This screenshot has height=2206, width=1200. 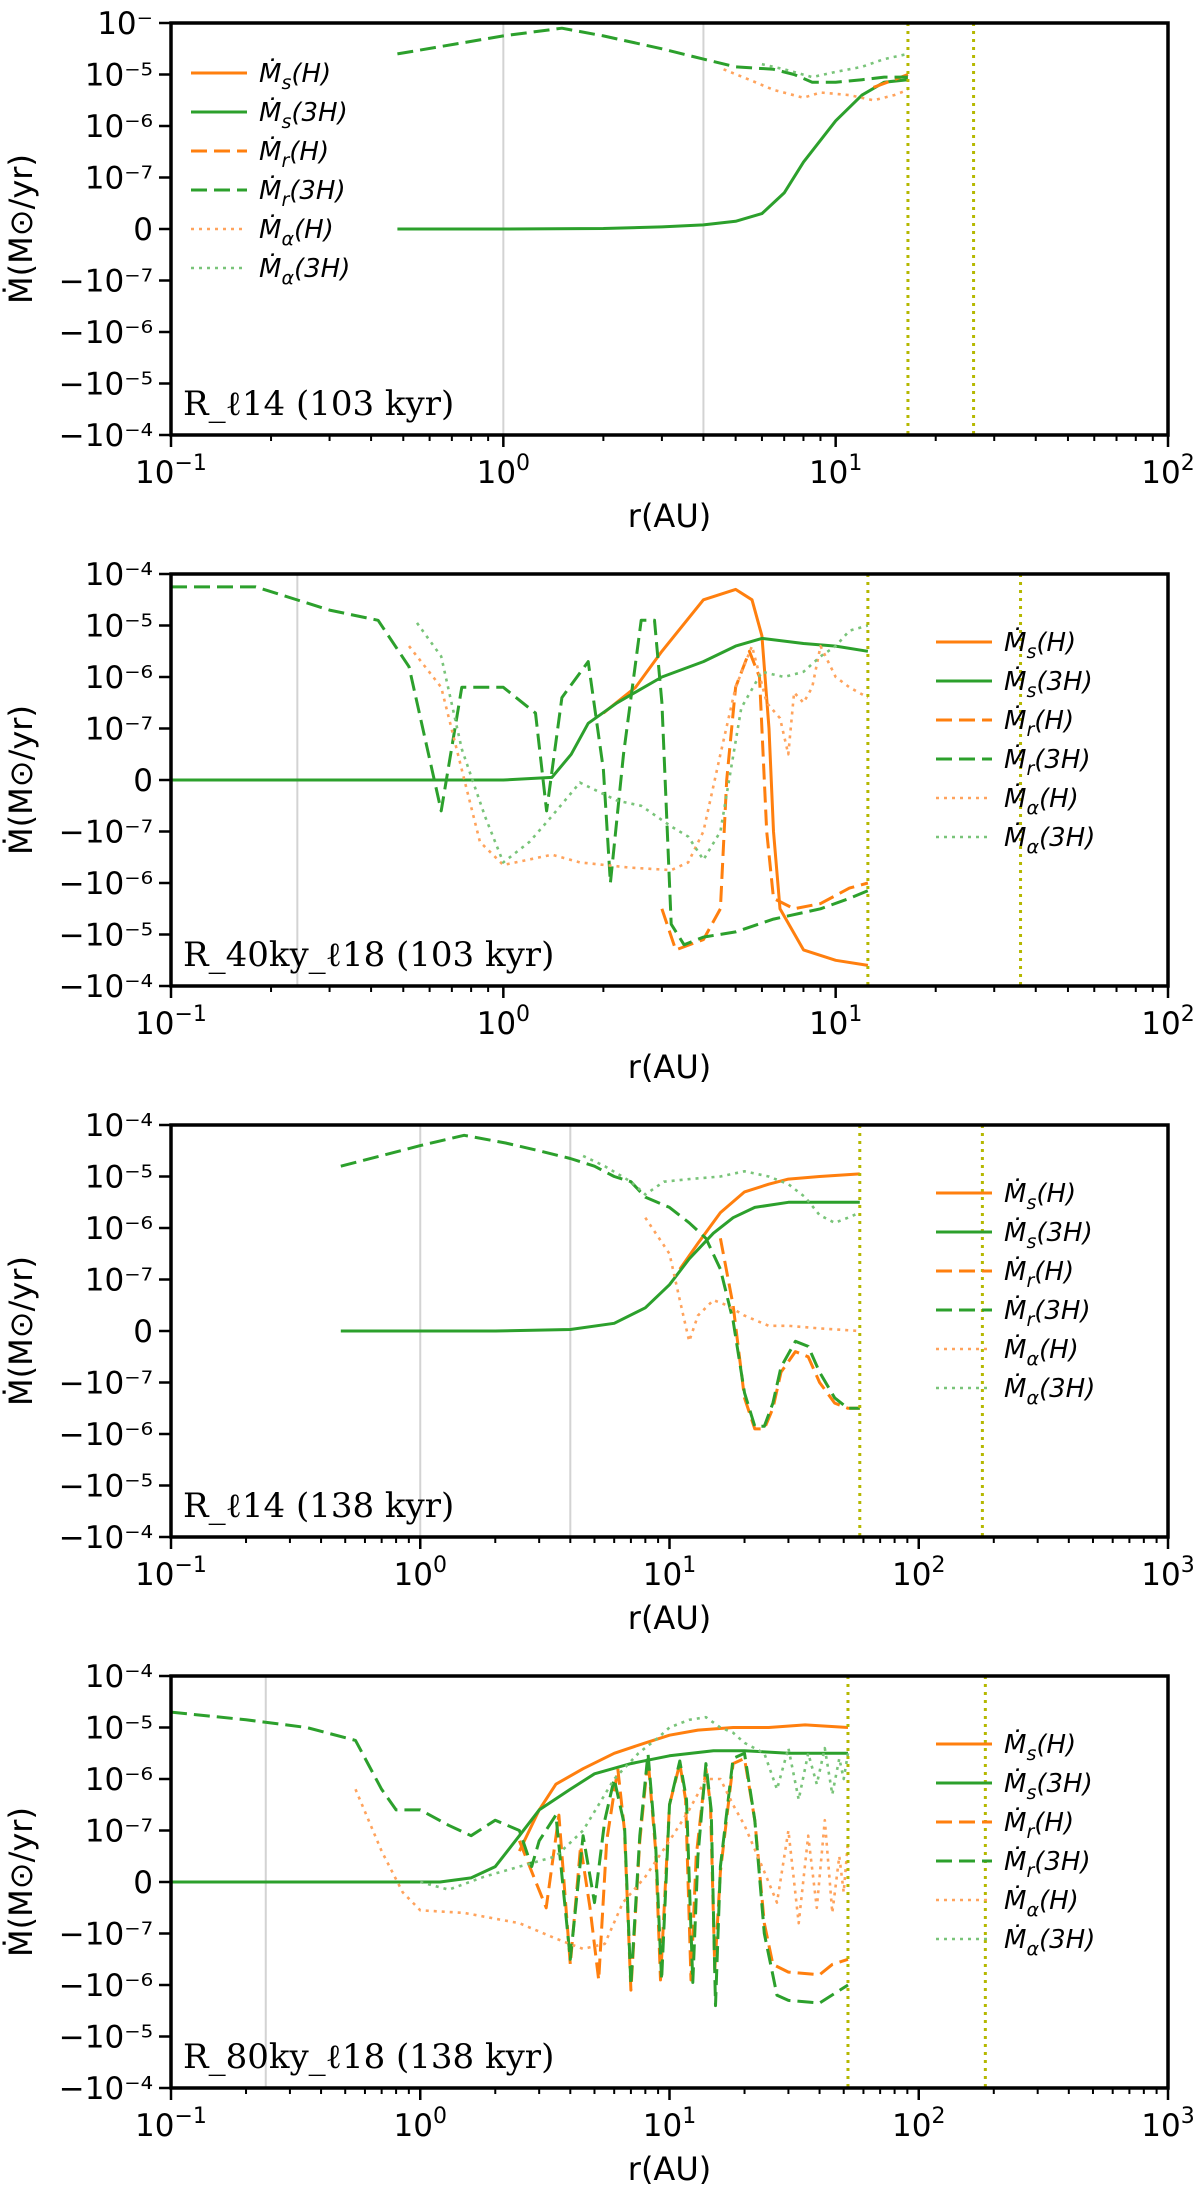 I want to click on x-tick-label: 10³, so click(x=1167, y=2124).